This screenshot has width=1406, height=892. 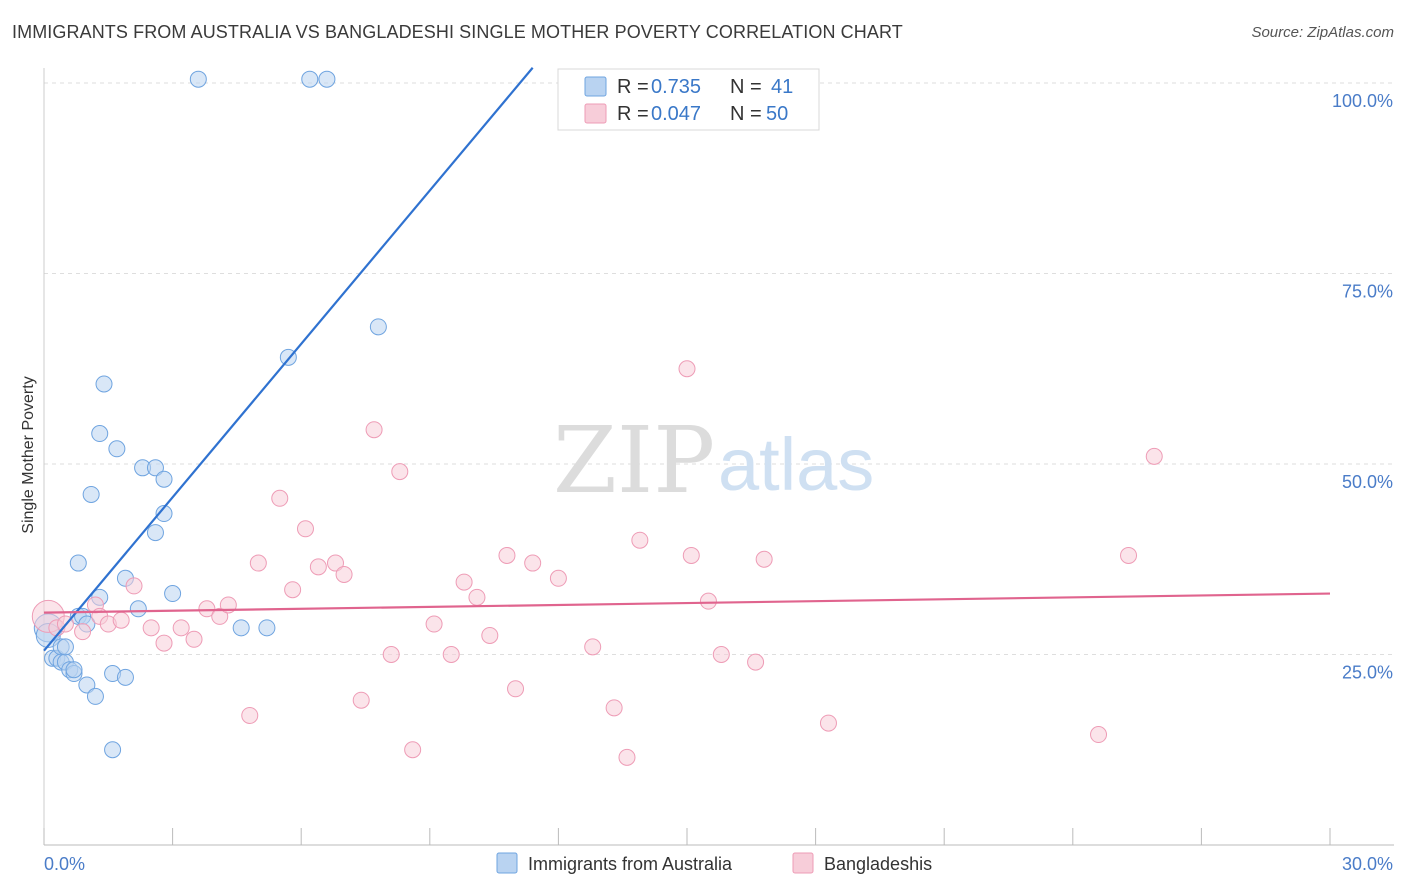 What do you see at coordinates (1367, 482) in the screenshot?
I see `y-tick-label: 50.0%` at bounding box center [1367, 482].